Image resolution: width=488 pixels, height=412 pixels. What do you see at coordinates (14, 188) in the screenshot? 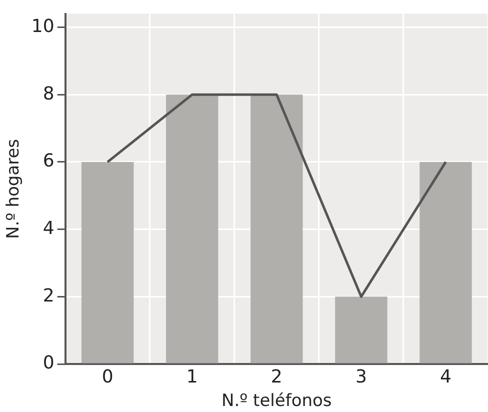
I see `y-axis-title: N.º hogares` at bounding box center [14, 188].